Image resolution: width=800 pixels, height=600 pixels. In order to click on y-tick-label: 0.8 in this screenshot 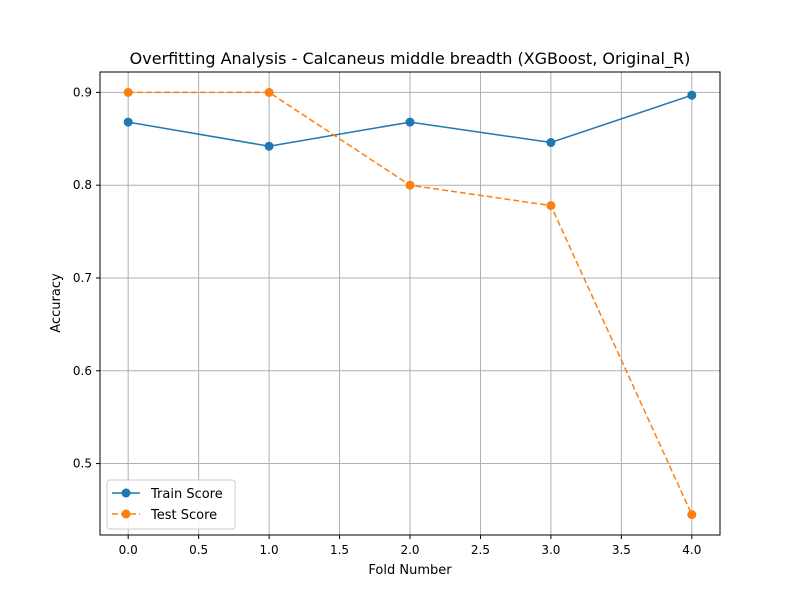, I will do `click(82, 185)`.